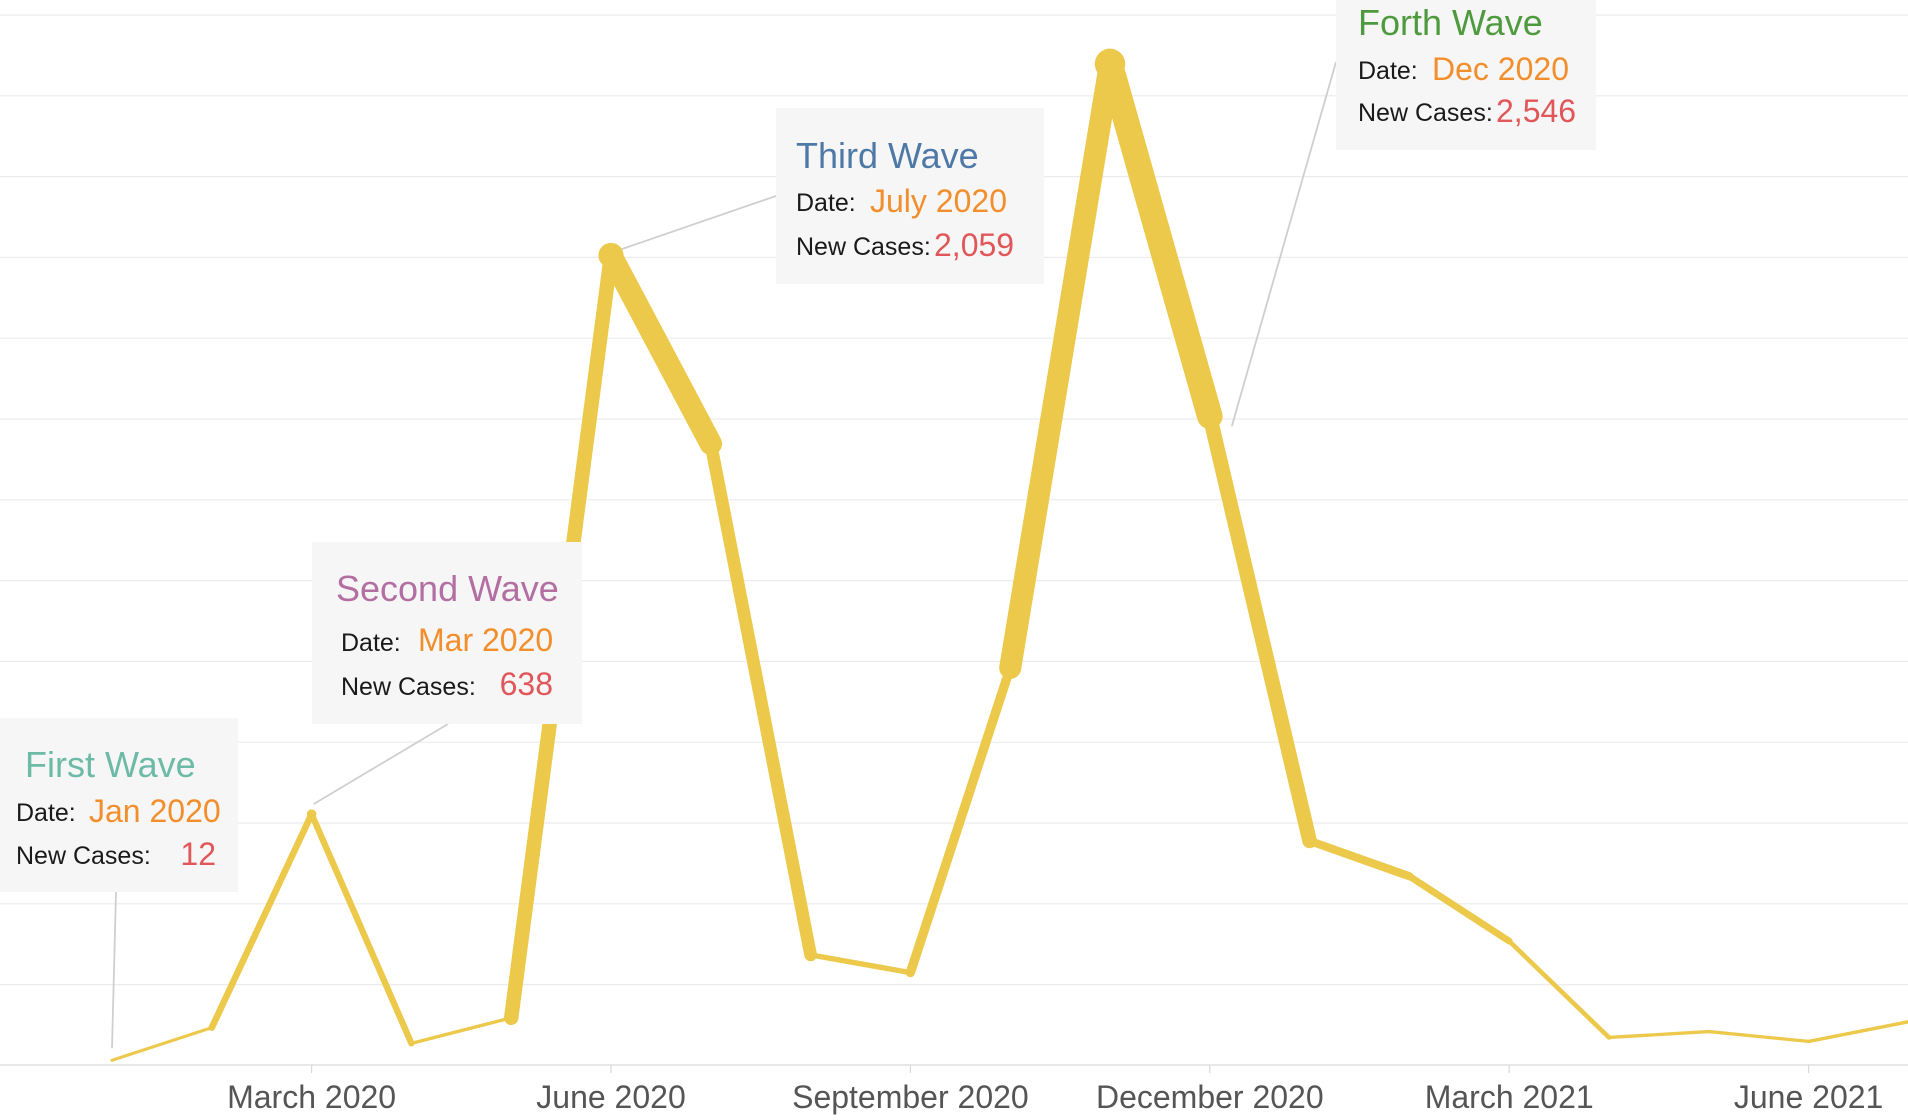 This screenshot has width=1908, height=1120. Describe the element at coordinates (1500, 69) in the screenshot. I see `annotation-date-value: Dec 2020` at that location.